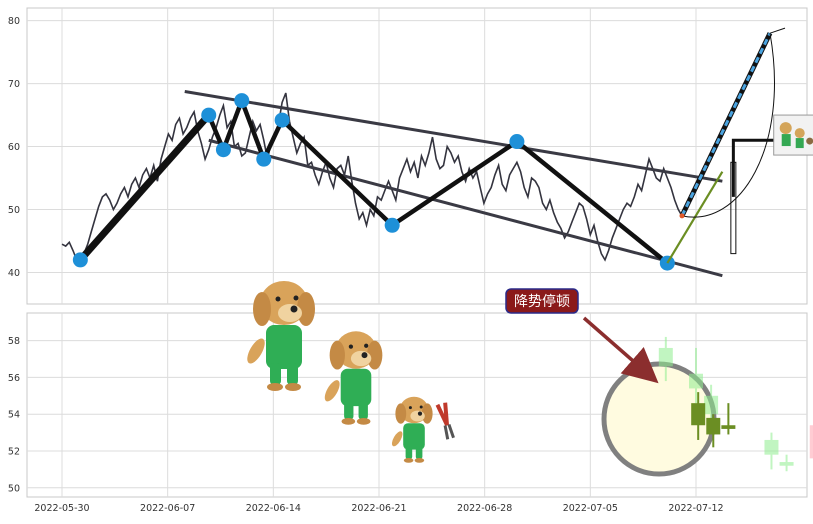 The width and height of the screenshot is (813, 524). I want to click on range-box, so click(733, 208).